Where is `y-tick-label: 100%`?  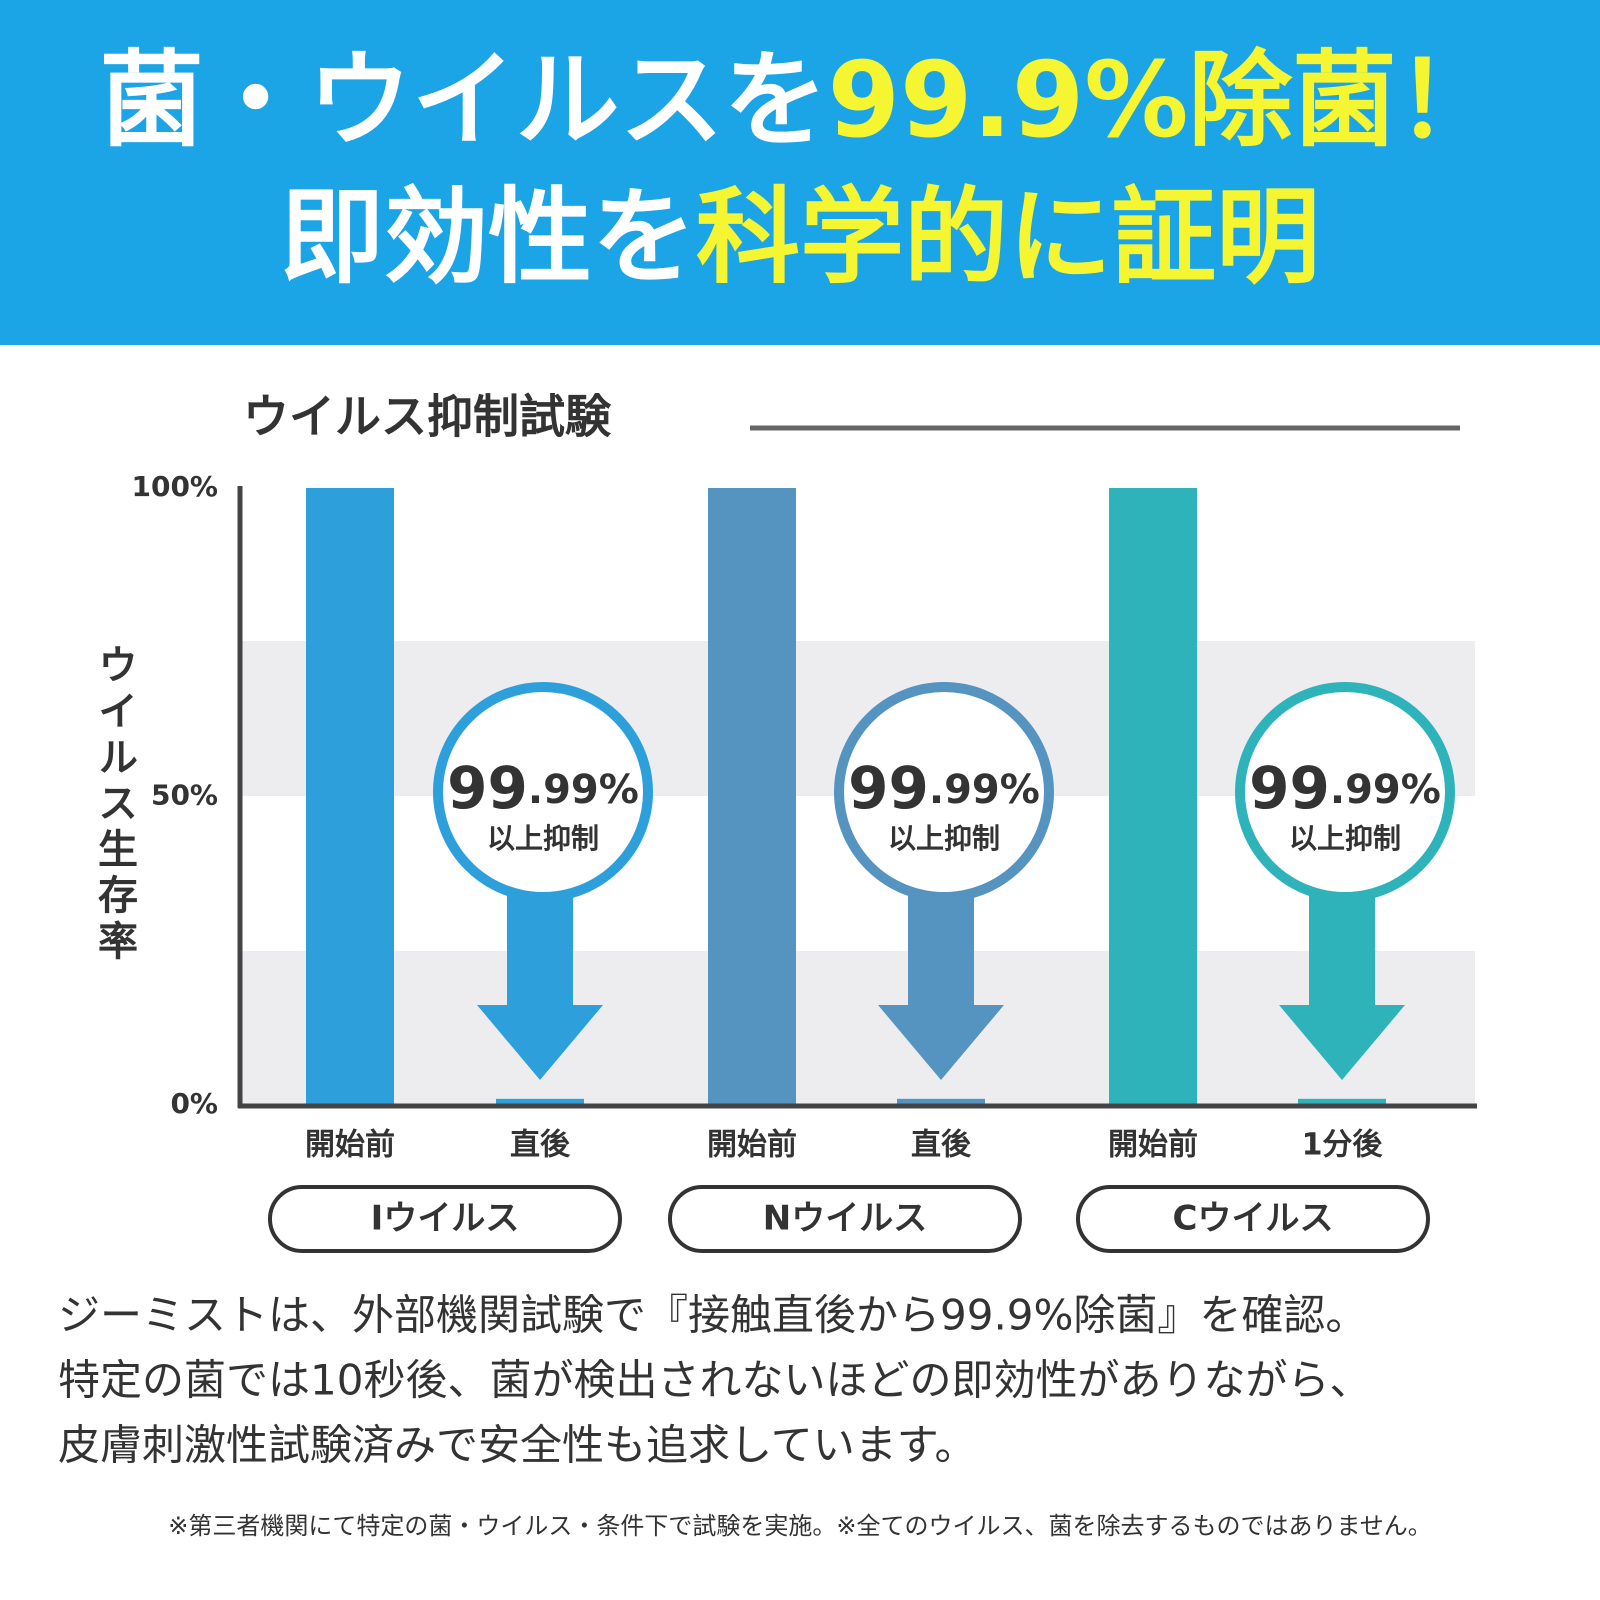 y-tick-label: 100% is located at coordinates (174, 486).